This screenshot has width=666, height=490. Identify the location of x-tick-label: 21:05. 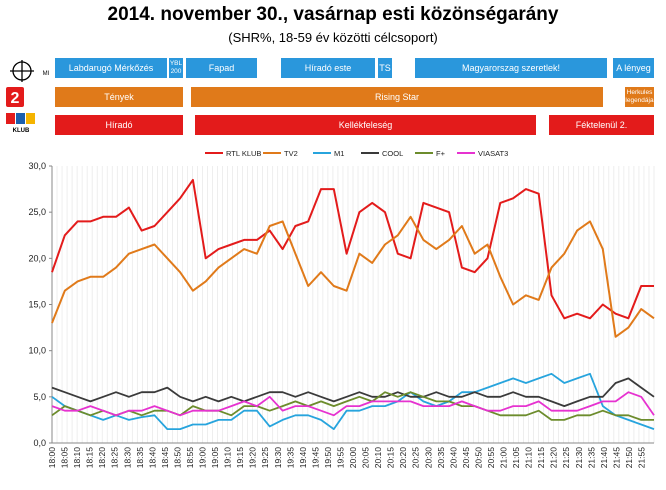
(516, 458).